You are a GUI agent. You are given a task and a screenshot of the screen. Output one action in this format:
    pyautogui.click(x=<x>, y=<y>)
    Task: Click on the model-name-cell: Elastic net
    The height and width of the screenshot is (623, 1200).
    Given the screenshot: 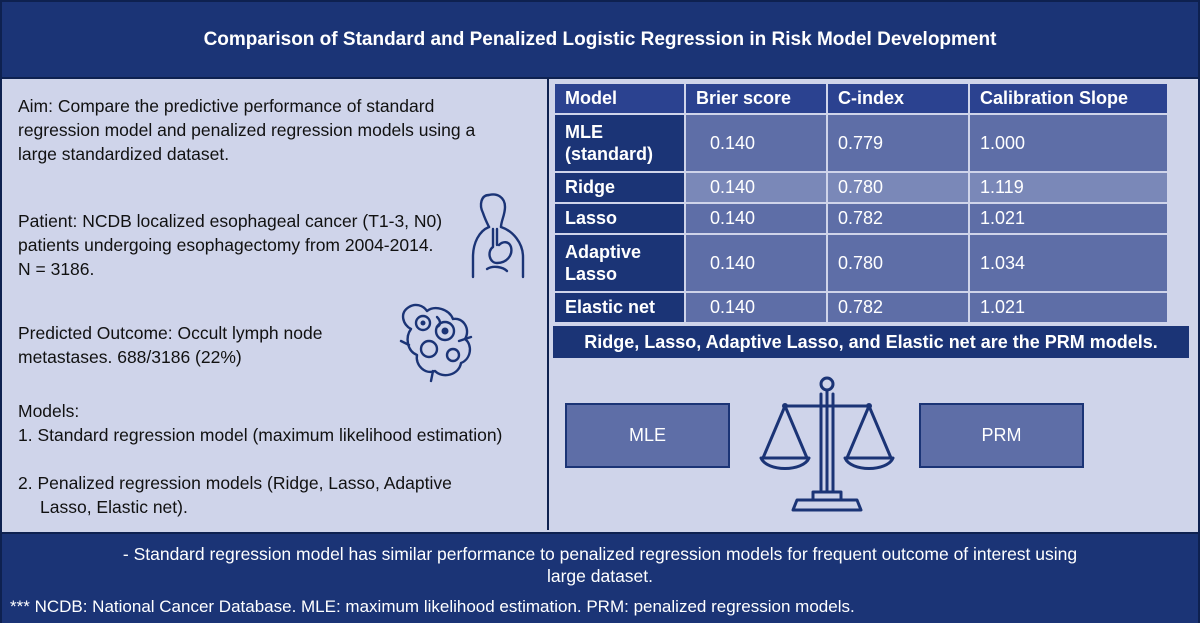 What is the action you would take?
    pyautogui.click(x=619, y=307)
    